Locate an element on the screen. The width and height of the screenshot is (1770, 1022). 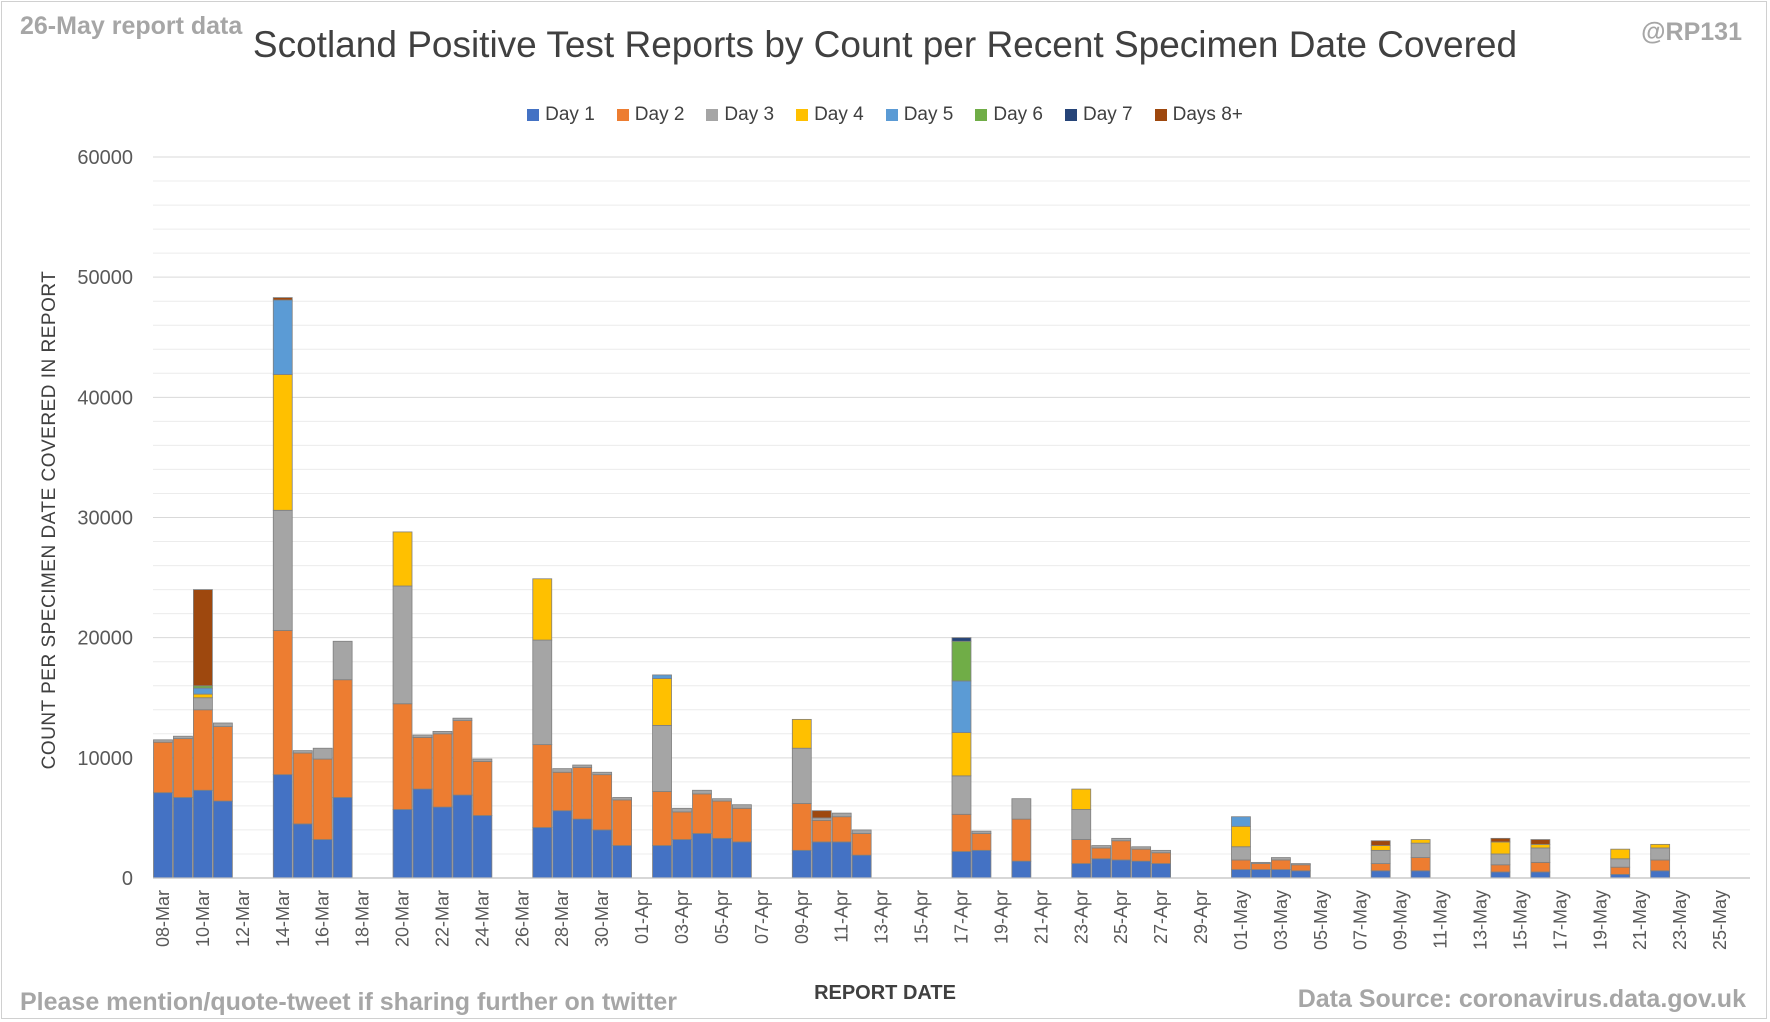
x-tick-label: 18-Mar is located at coordinates (363, 918).